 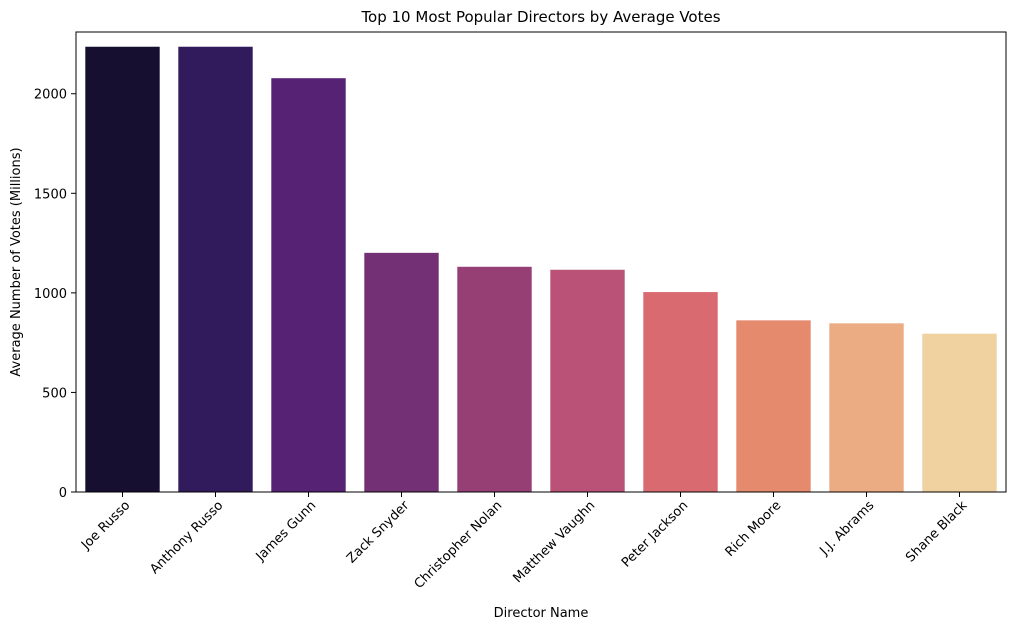 I want to click on y-axis-title: Average Number of Votes (Millions), so click(x=16, y=261).